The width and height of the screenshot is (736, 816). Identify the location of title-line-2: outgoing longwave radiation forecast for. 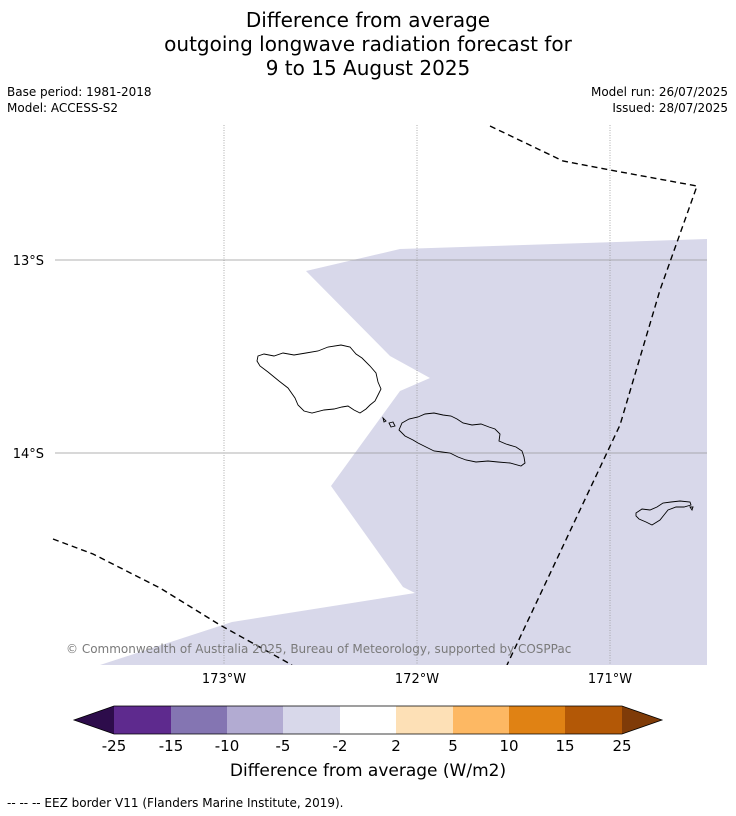
(368, 44).